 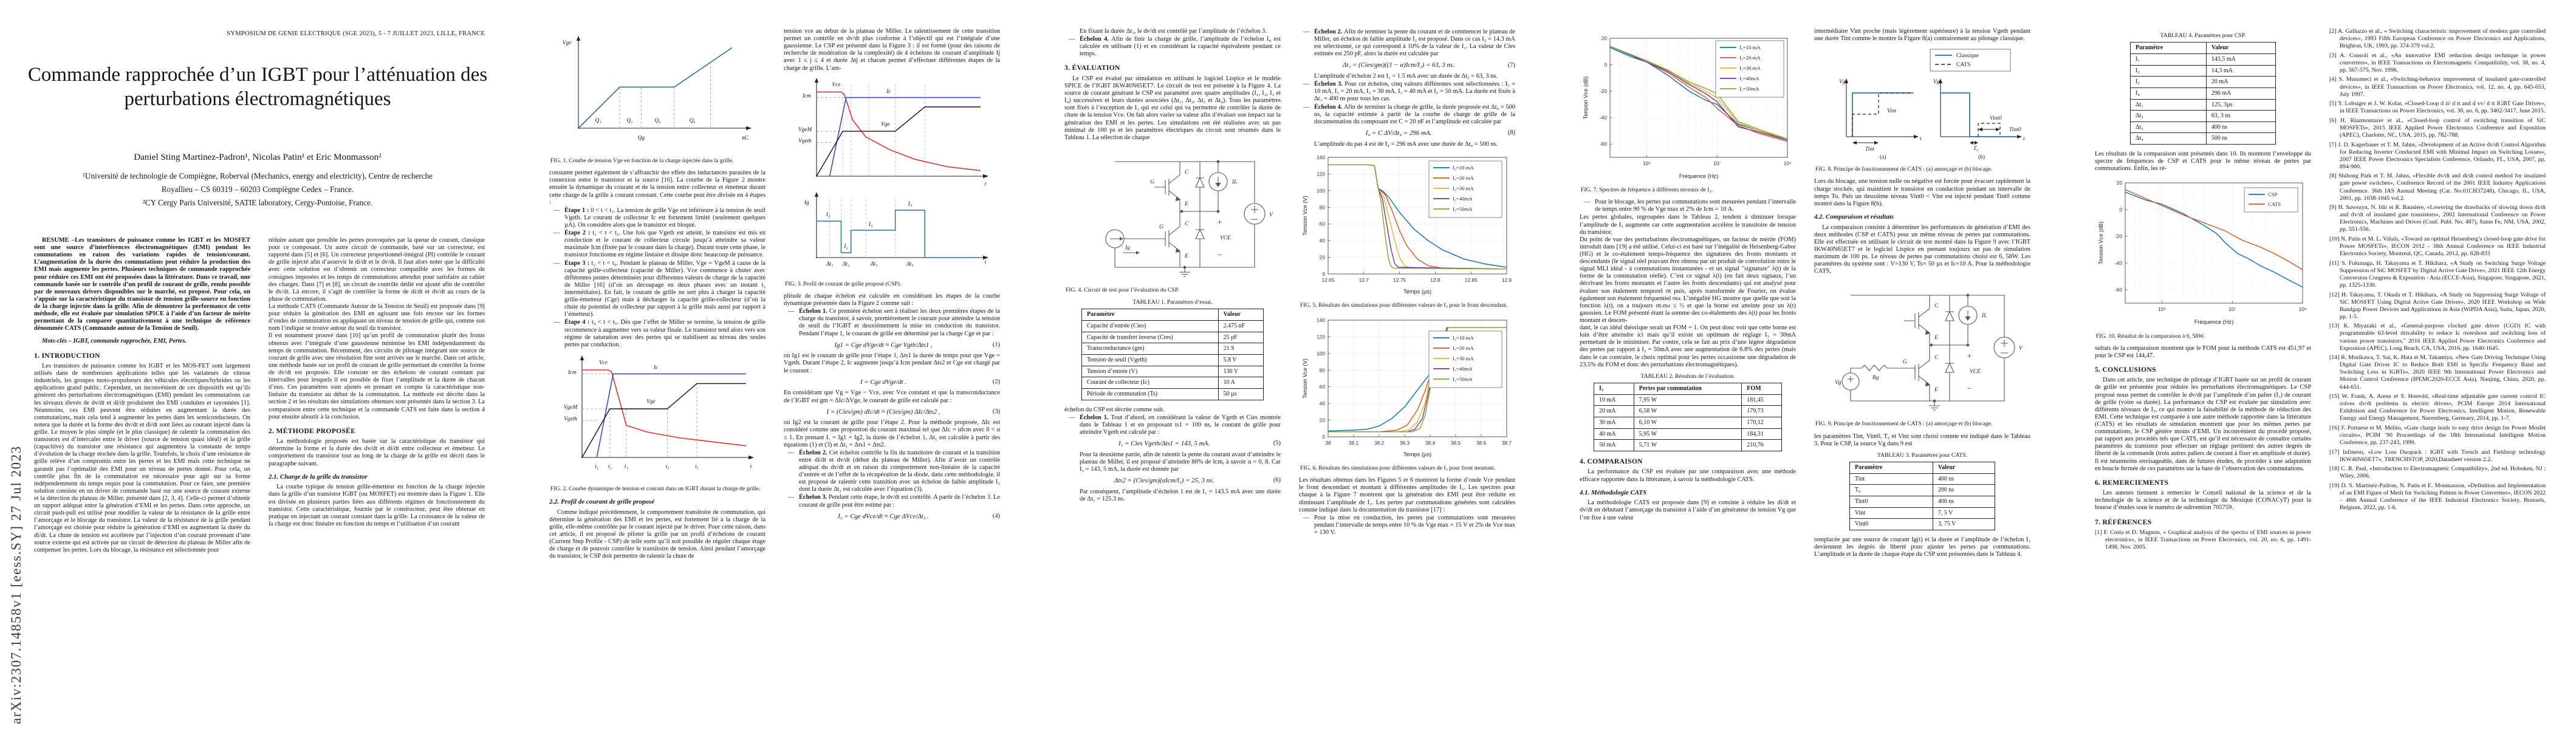 I want to click on equation-4: I₃ = Cge dVce/dt ≈ Cge ΔVce/Δt₃ . (4), so click(x=919, y=516).